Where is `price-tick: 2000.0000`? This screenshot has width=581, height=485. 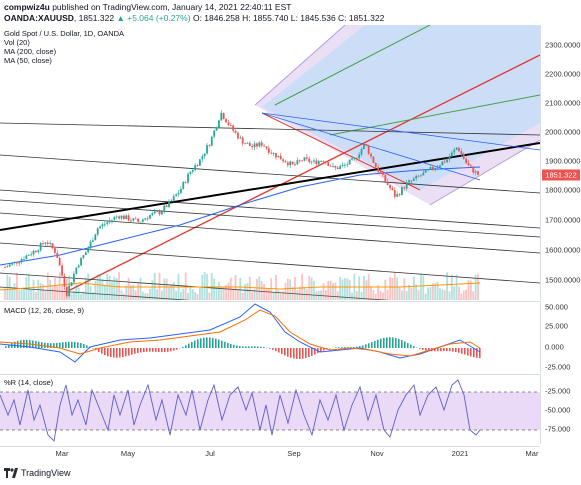 price-tick: 2000.0000 is located at coordinates (563, 132).